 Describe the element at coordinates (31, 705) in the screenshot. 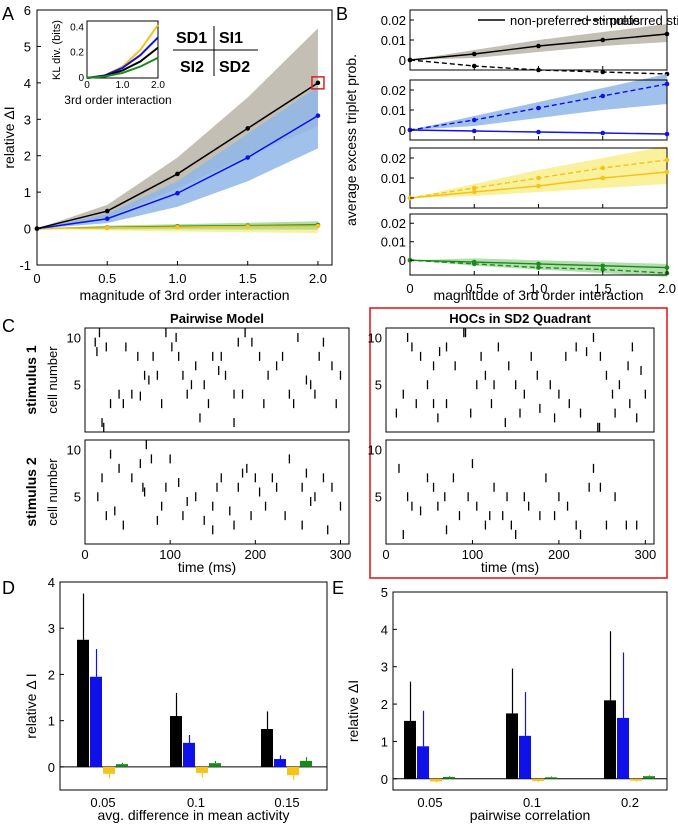

I see `y-axis-label: relative Δ I` at that location.